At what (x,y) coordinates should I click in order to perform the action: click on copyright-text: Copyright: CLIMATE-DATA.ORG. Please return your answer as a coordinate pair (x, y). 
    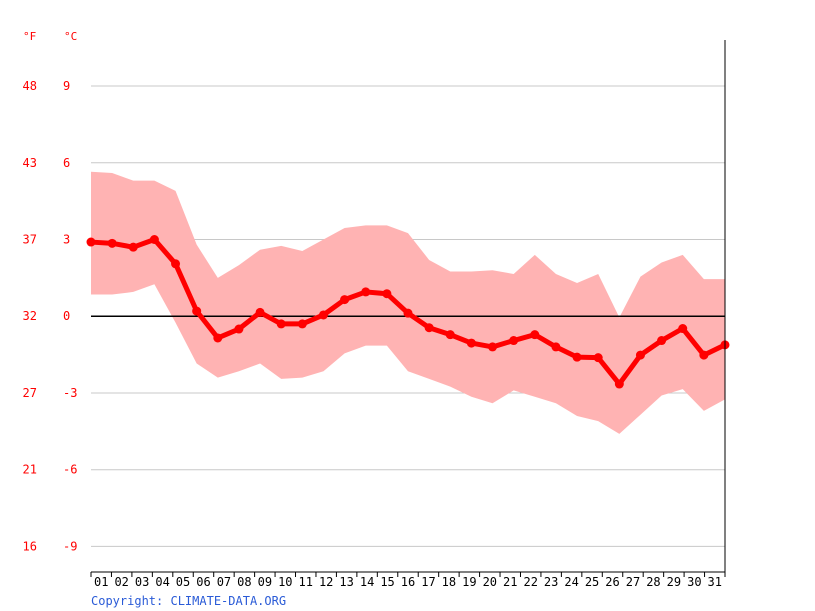
    Looking at the image, I should click on (189, 601).